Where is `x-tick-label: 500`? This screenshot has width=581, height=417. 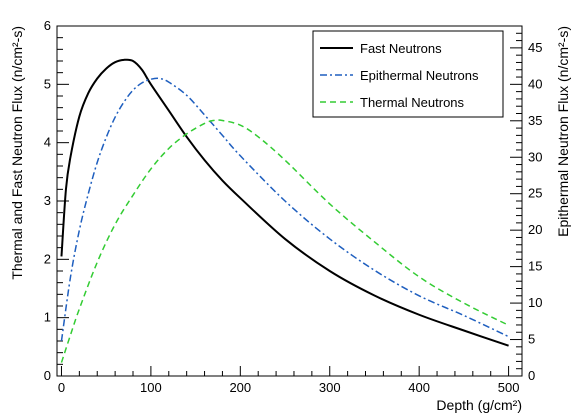
x-tick-label: 500 is located at coordinates (509, 387).